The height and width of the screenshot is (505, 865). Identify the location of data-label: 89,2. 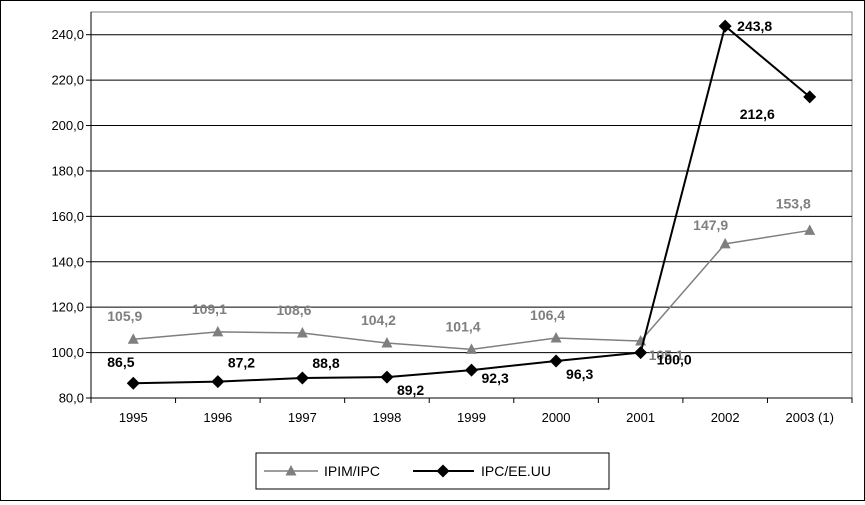
(410, 390).